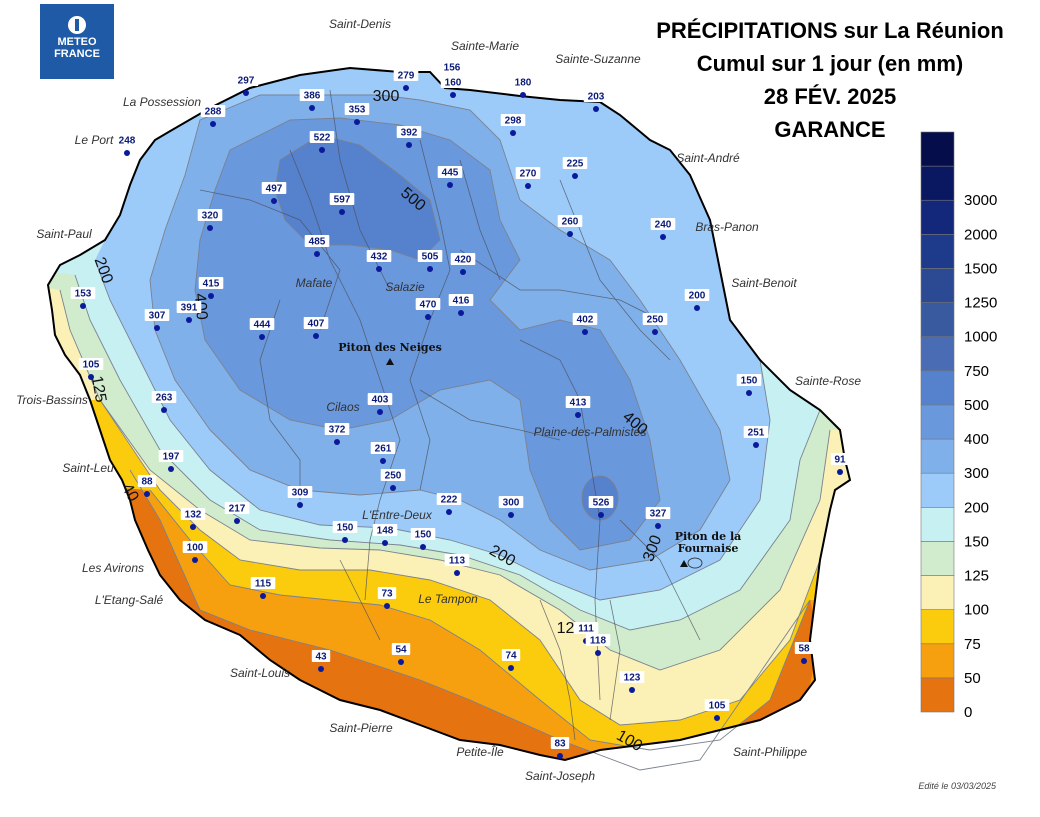  What do you see at coordinates (697, 300) in the screenshot?
I see `station: 200` at bounding box center [697, 300].